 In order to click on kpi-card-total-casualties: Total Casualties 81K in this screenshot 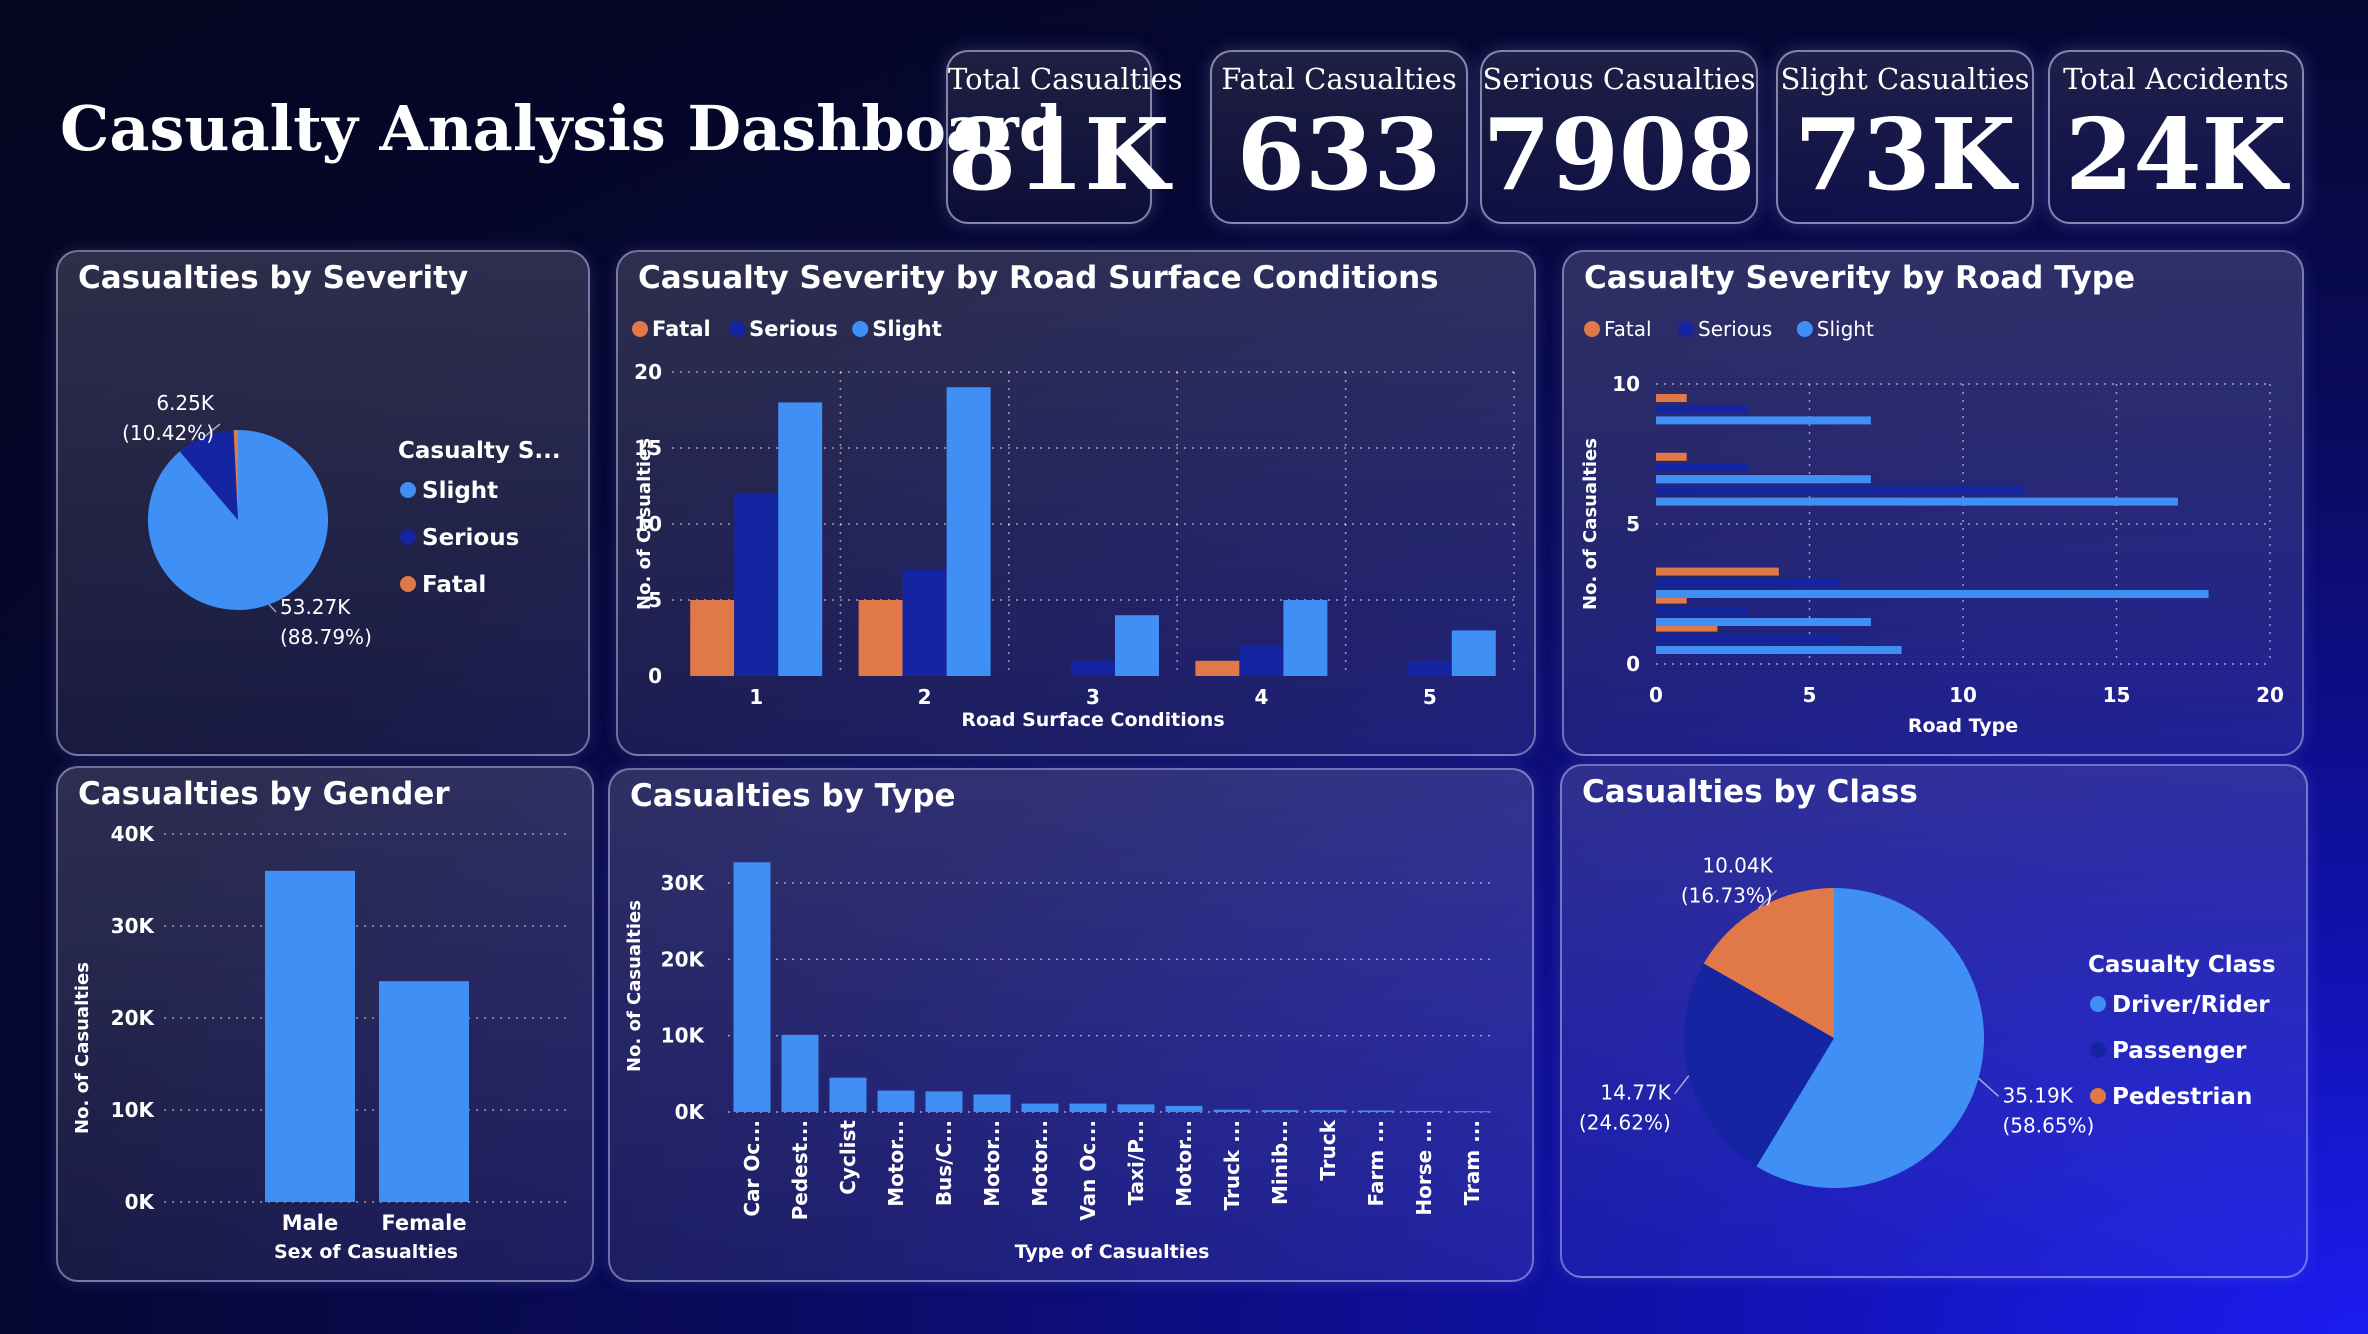, I will do `click(1064, 137)`.